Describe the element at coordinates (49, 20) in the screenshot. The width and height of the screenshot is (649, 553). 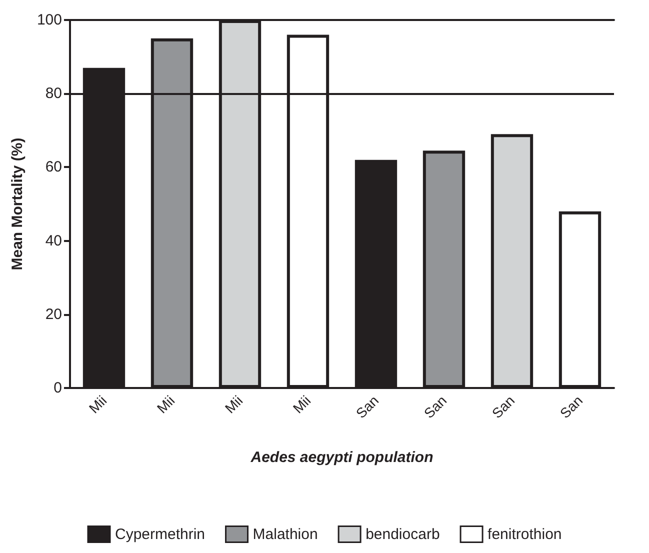
I see `y-tick-label: 100` at that location.